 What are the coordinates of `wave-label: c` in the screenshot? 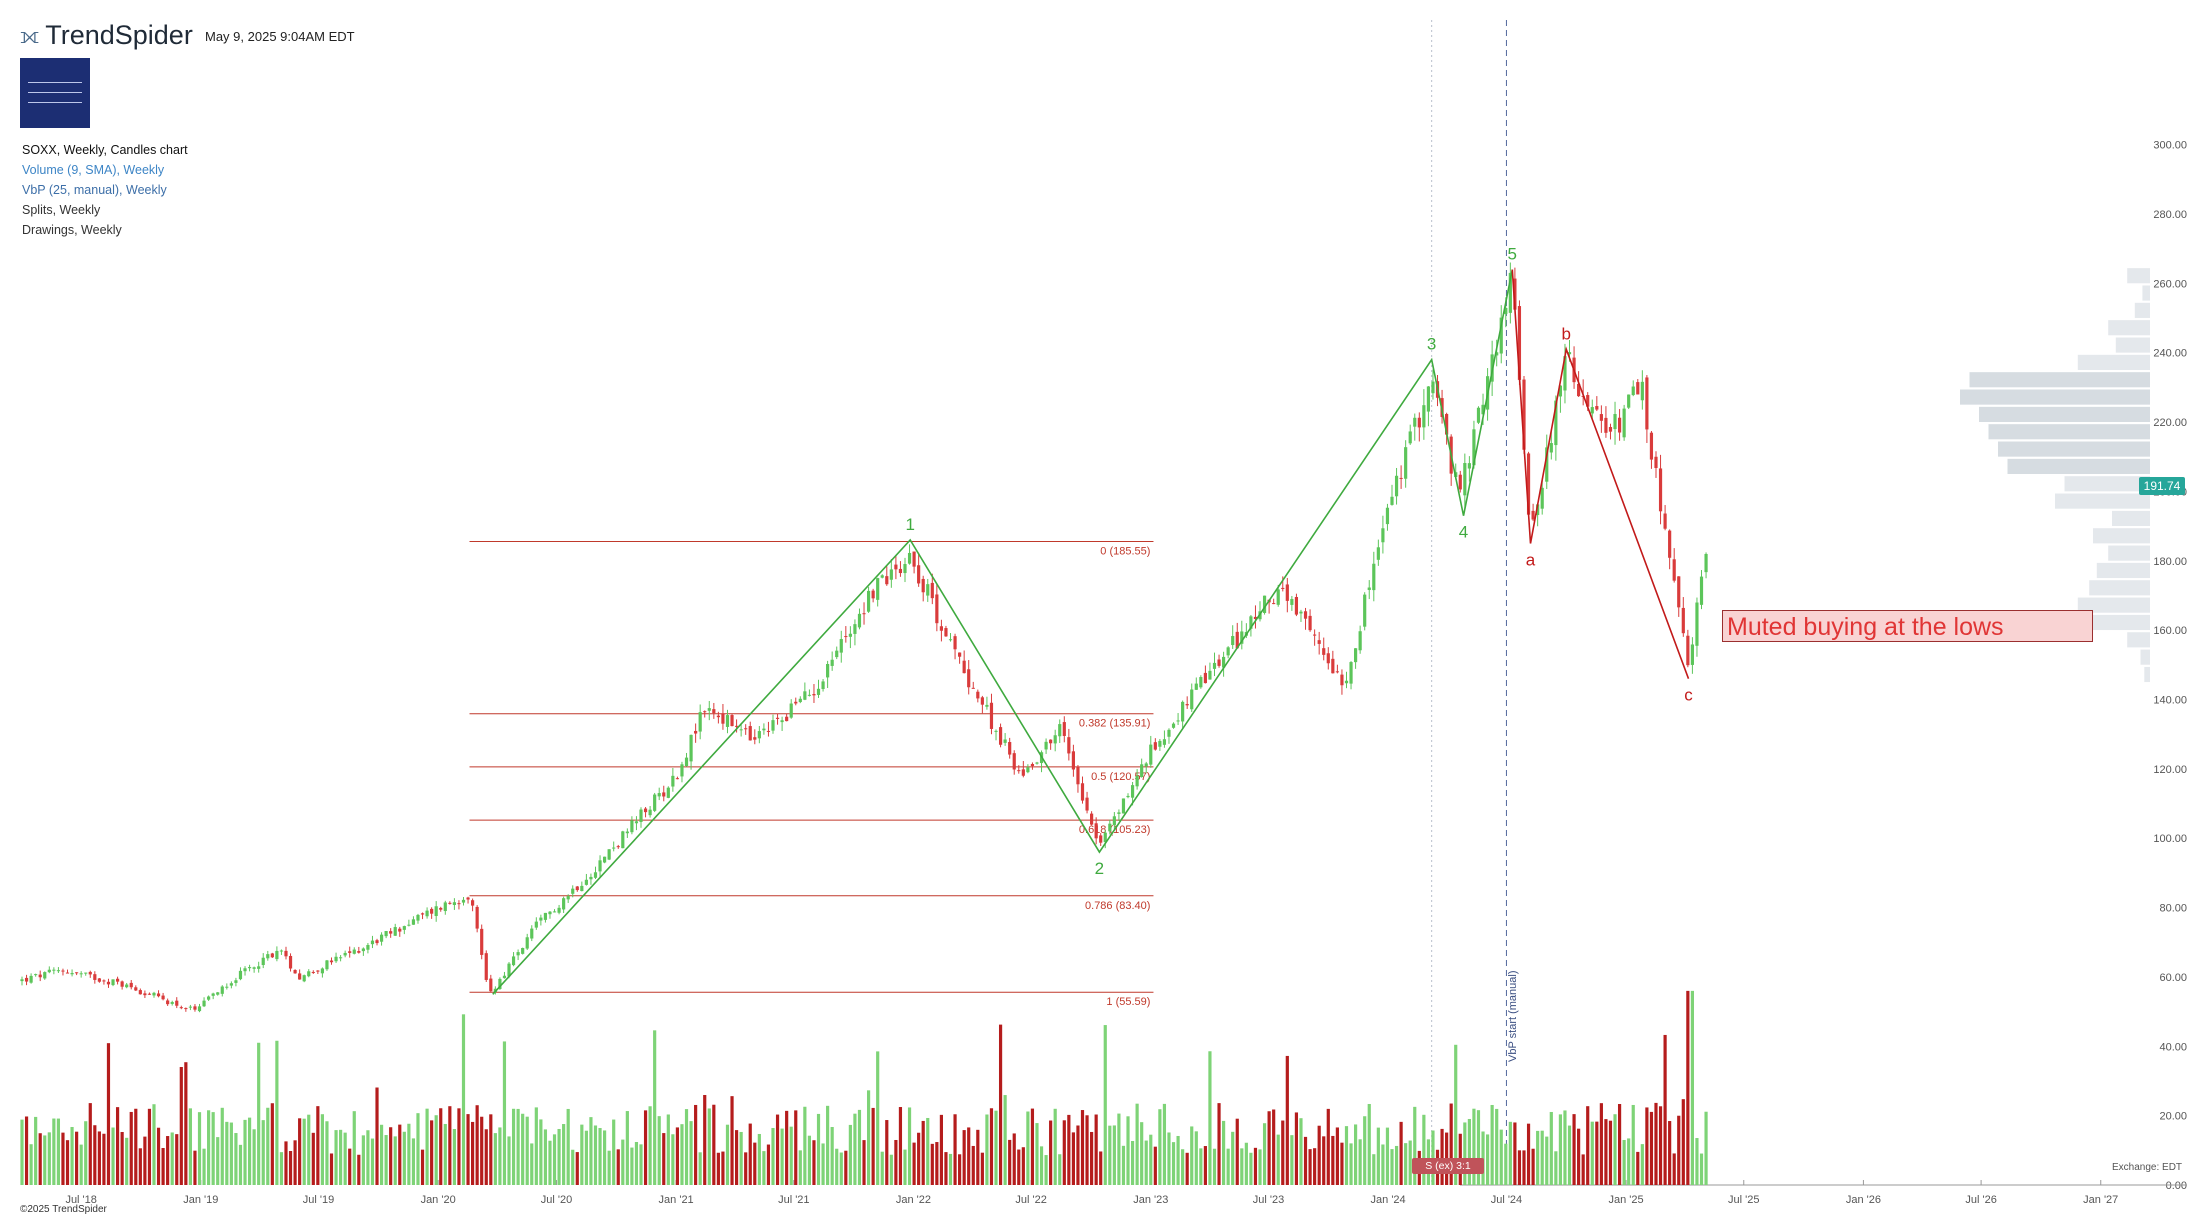 It's located at (1688, 695).